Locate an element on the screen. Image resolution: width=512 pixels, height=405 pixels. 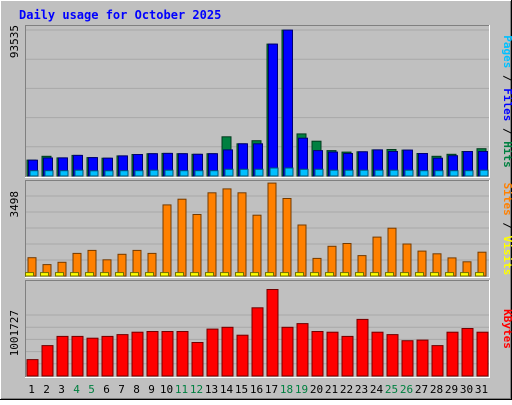
y-max-label: 1001727 is located at coordinates (14, 333).